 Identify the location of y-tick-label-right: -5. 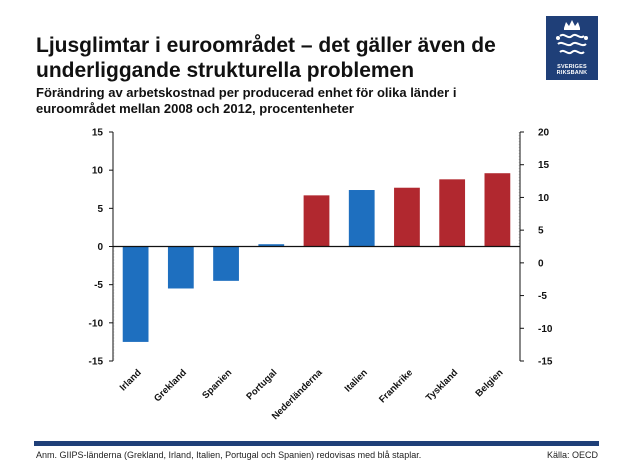
(542, 296).